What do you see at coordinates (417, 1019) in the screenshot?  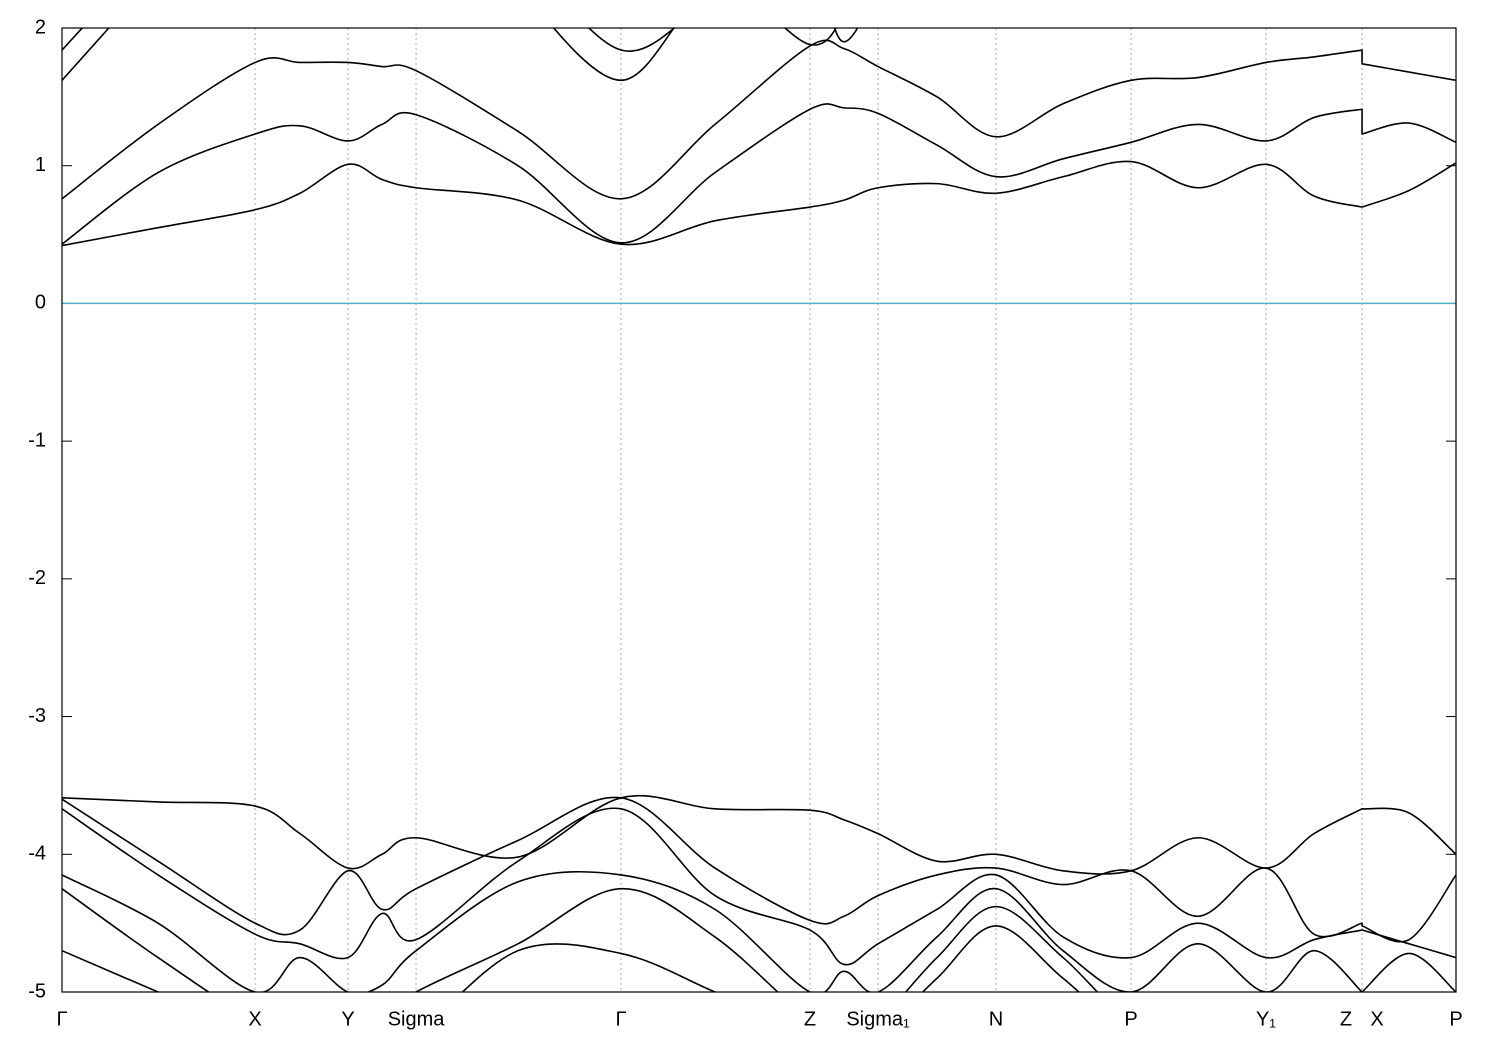 I see `x-tick-label: Sigma` at bounding box center [417, 1019].